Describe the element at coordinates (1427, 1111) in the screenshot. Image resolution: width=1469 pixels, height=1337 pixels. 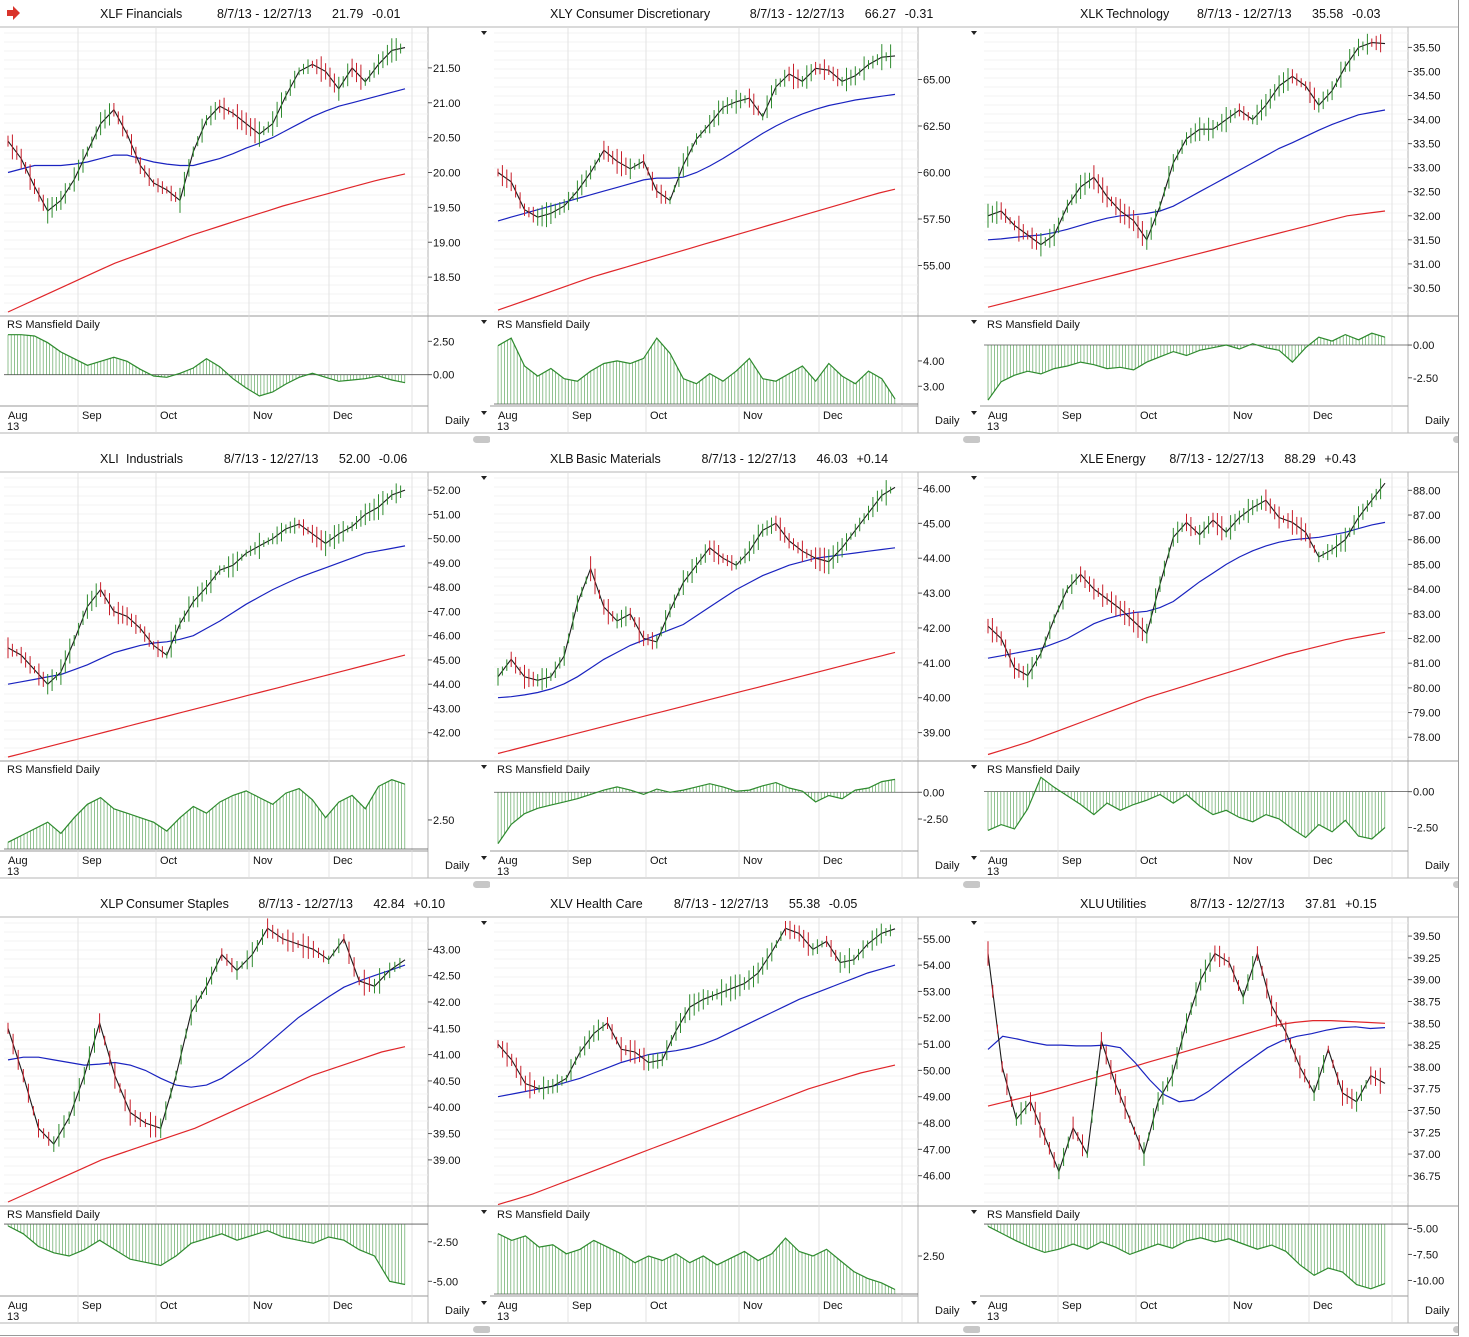
I see `price-tick-label: 37.50` at that location.